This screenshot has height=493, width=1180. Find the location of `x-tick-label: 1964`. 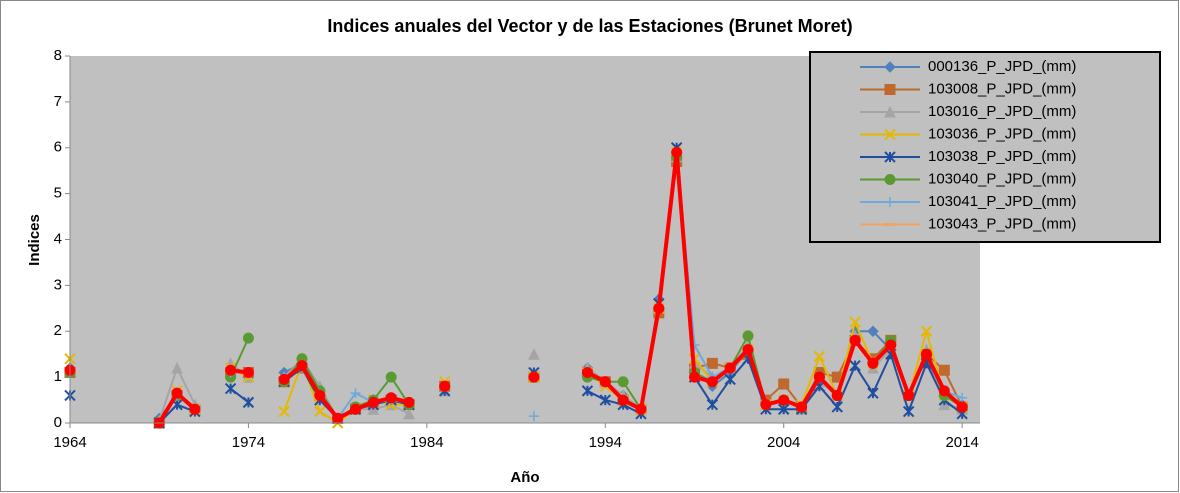

x-tick-label: 1964 is located at coordinates (69, 442).